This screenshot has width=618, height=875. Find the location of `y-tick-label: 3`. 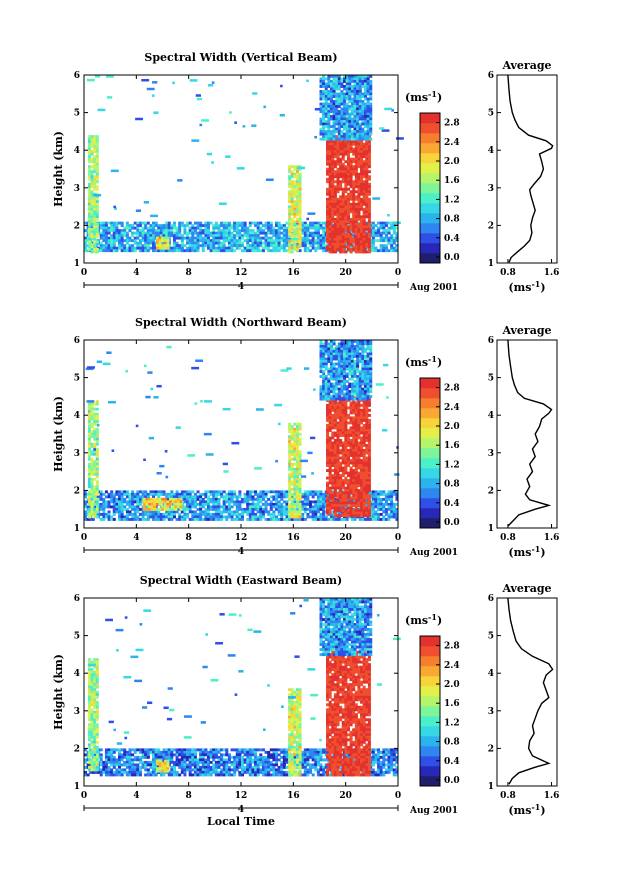

y-tick-label: 3 is located at coordinates (77, 454).